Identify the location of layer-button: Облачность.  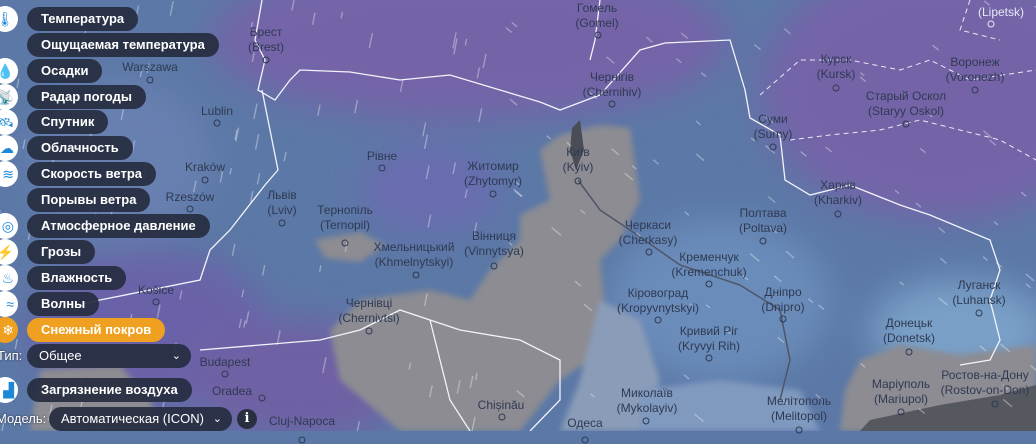
(80, 148).